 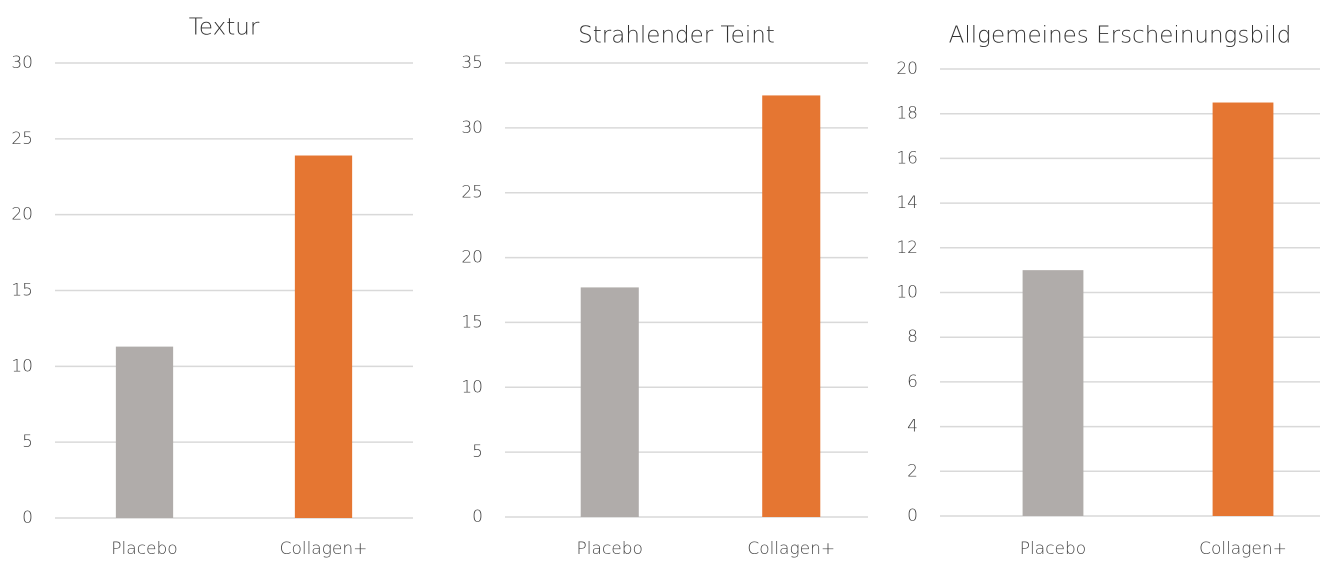 I want to click on y-tick-label: 8, so click(x=912, y=337).